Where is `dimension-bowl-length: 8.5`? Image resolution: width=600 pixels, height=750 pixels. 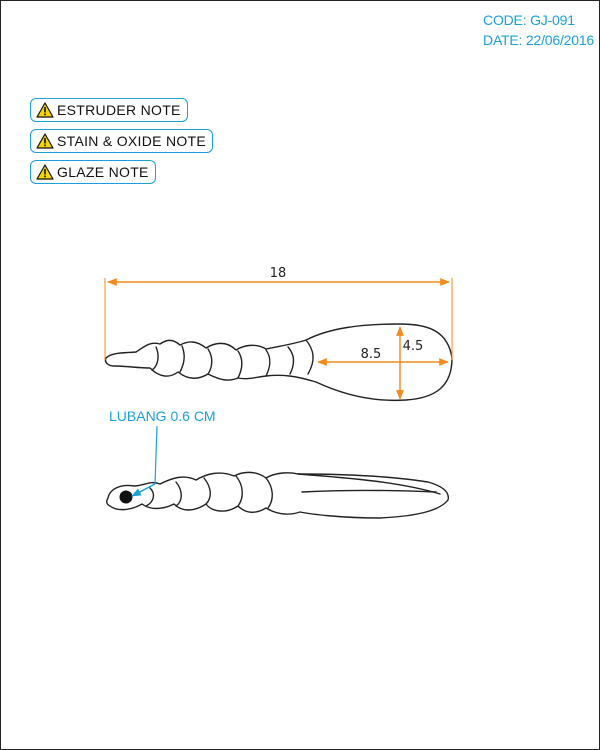 dimension-bowl-length: 8.5 is located at coordinates (383, 356).